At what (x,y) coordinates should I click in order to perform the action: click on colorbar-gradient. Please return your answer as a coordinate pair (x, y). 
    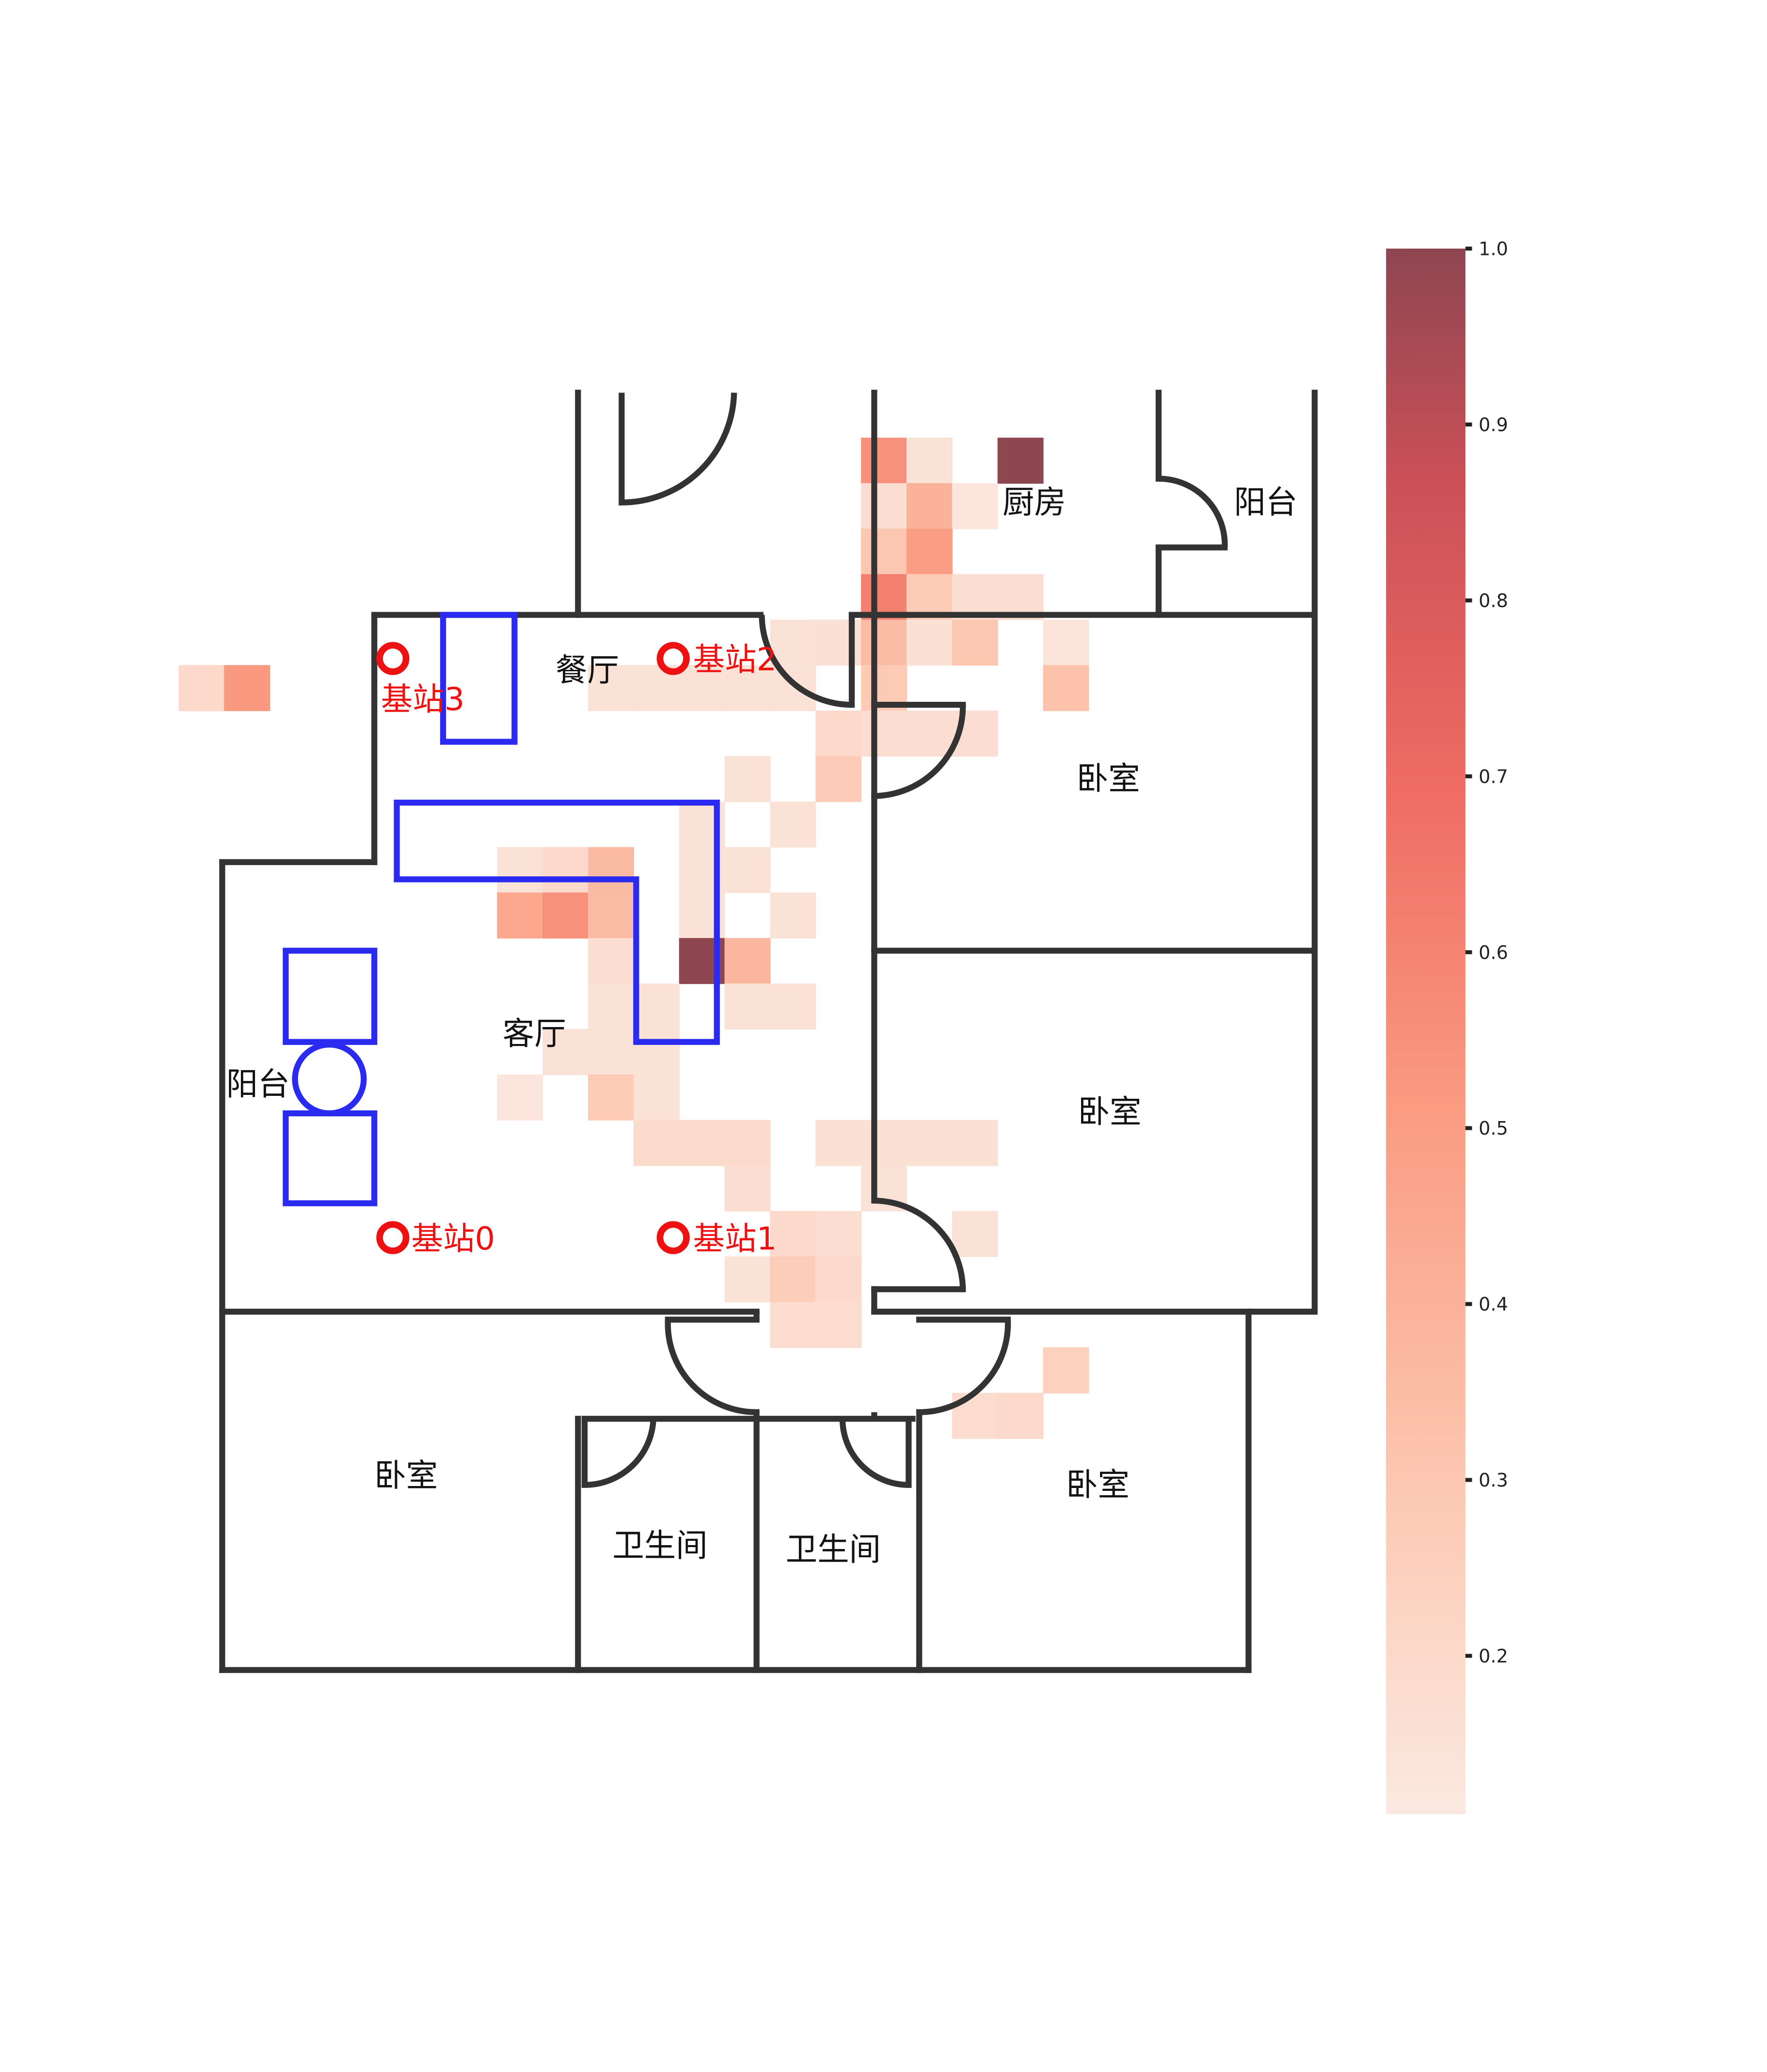
    Looking at the image, I should click on (1425, 1031).